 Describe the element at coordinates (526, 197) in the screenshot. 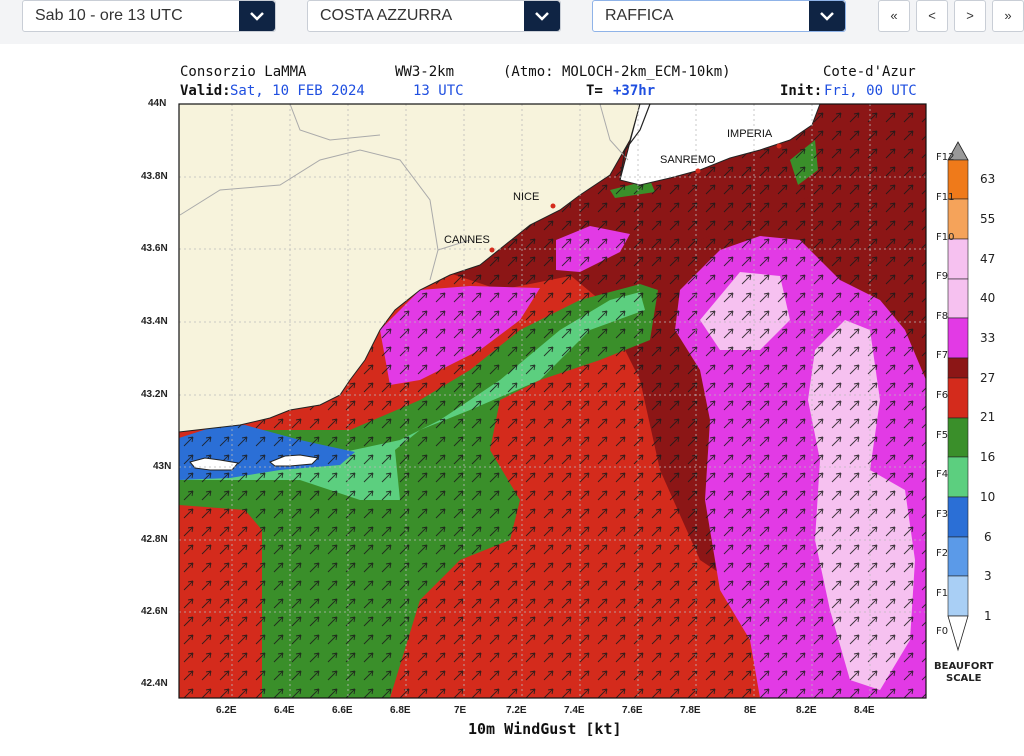

I see `city-label-nice: NICE` at that location.